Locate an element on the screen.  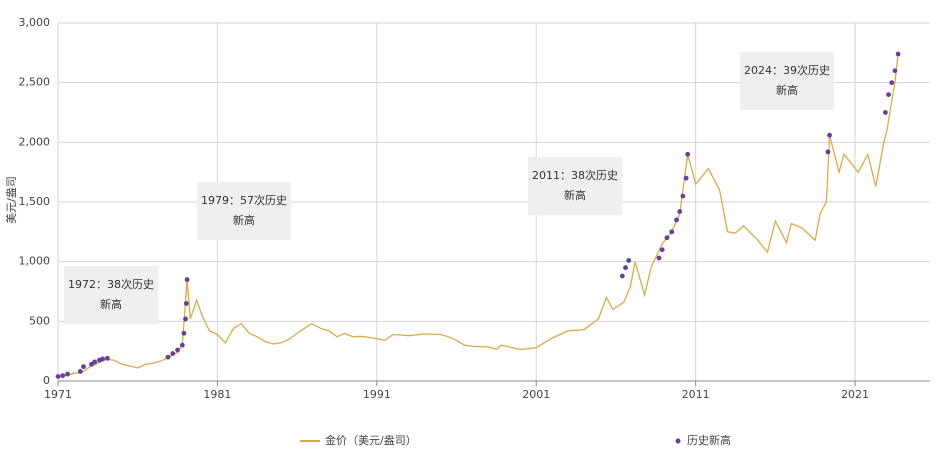
legend-label: 历史新高 is located at coordinates (709, 440).